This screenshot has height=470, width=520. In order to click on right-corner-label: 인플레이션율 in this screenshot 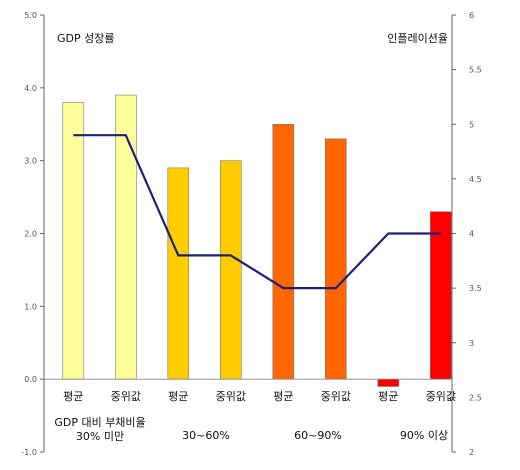, I will do `click(417, 38)`.